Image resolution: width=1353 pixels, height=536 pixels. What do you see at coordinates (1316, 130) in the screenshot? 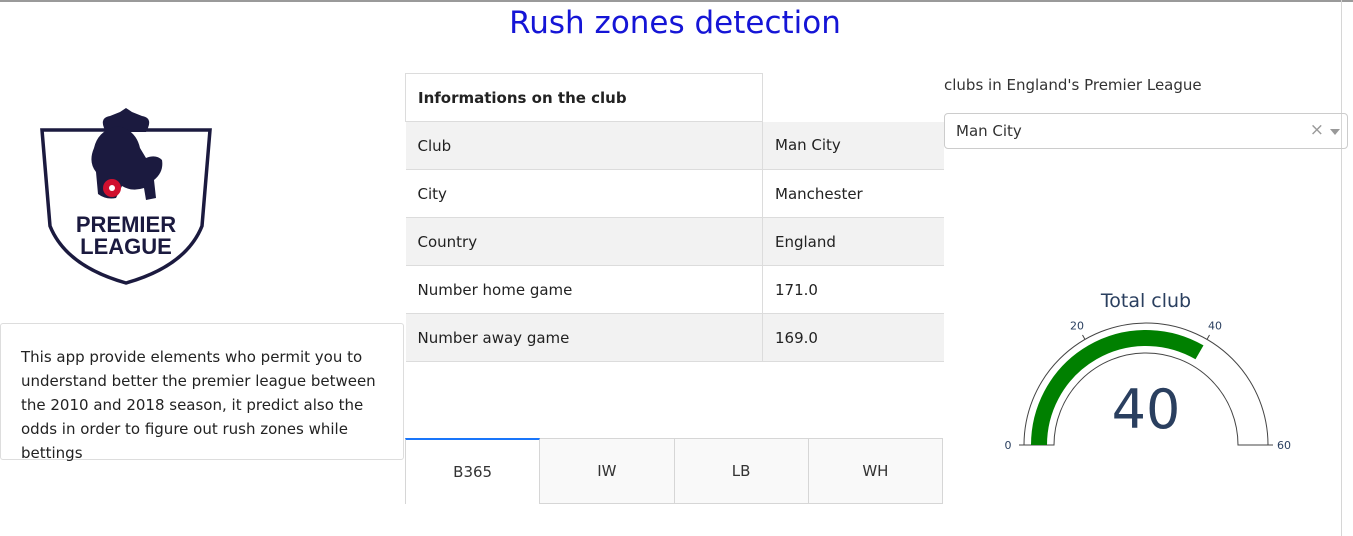
I see `clear-icon: ×` at bounding box center [1316, 130].